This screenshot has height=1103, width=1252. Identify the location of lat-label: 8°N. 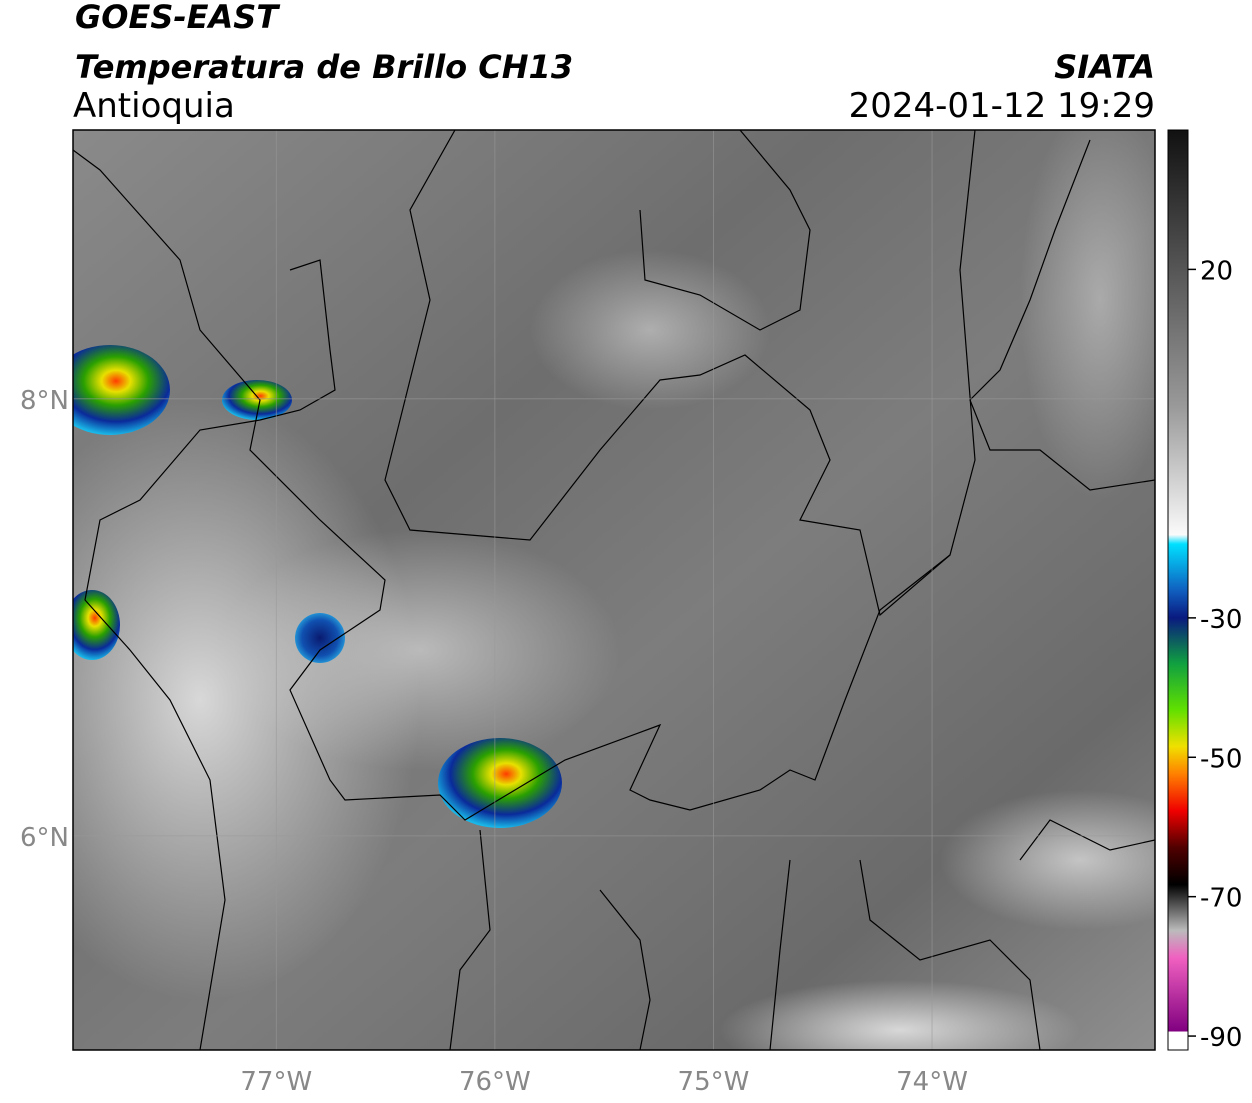
(44, 401).